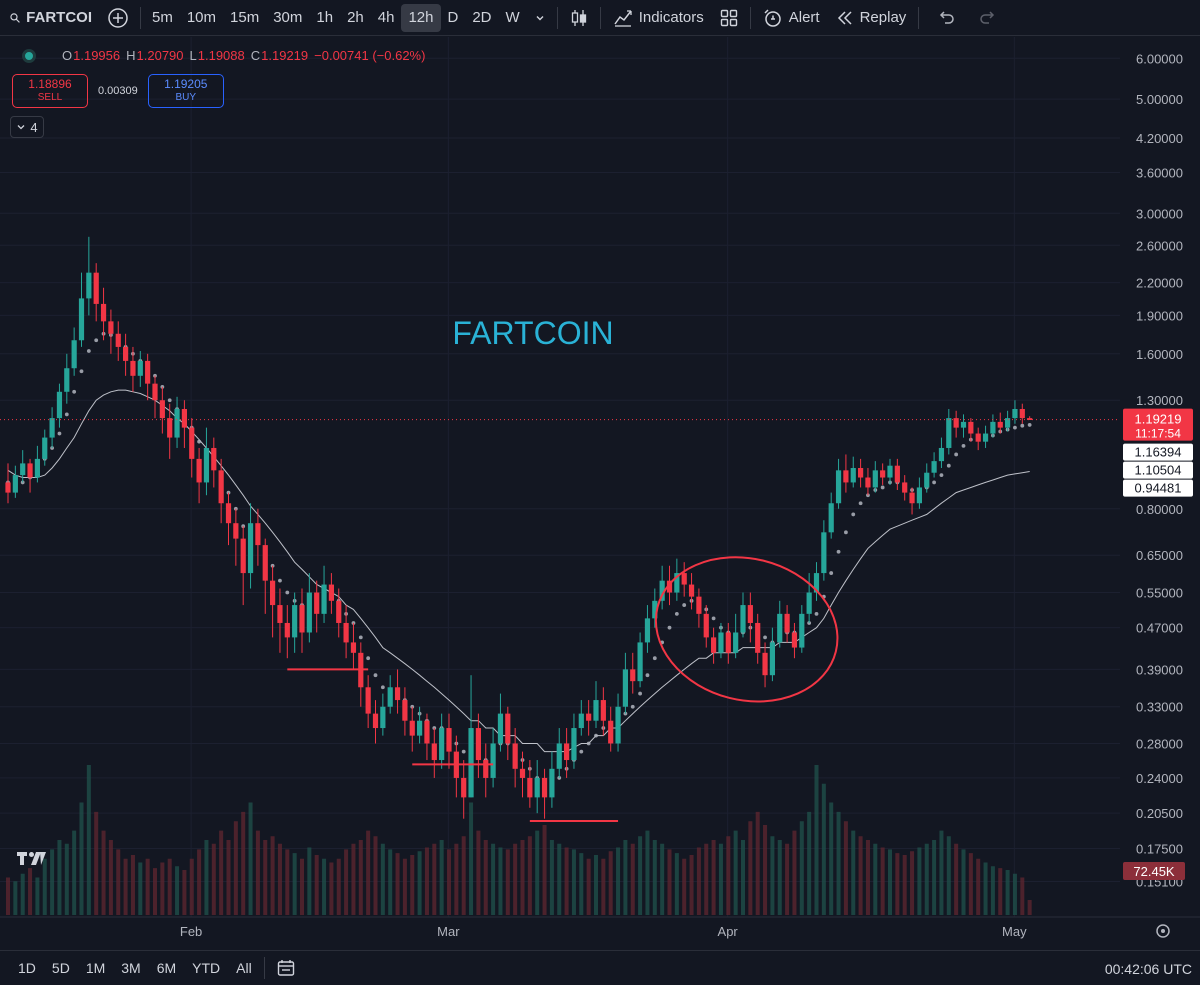  What do you see at coordinates (288, 17) in the screenshot?
I see `timeframe-30m-button: 30m` at bounding box center [288, 17].